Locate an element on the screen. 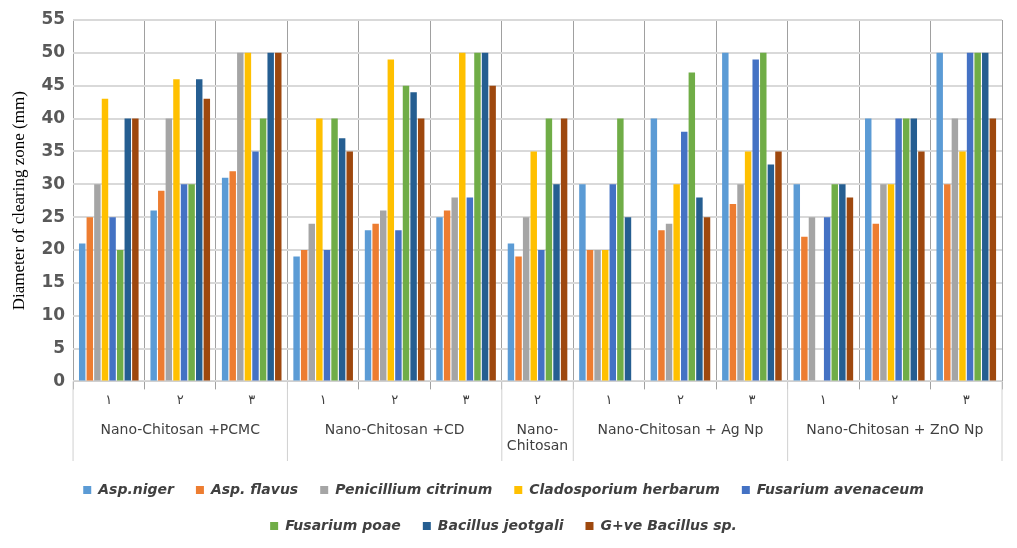  legend-label: Asp. flavus is located at coordinates (254, 488).